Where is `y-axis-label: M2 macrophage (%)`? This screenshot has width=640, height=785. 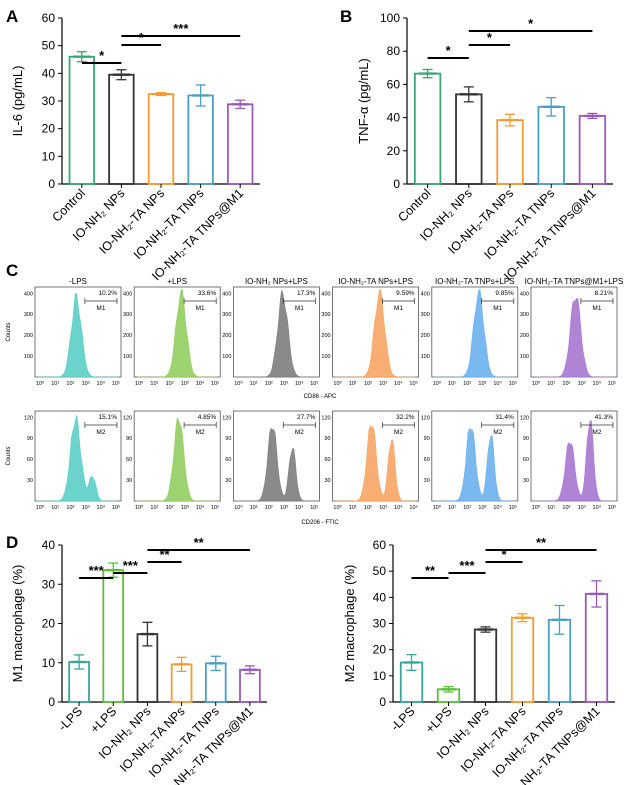 y-axis-label: M2 macrophage (%) is located at coordinates (349, 624).